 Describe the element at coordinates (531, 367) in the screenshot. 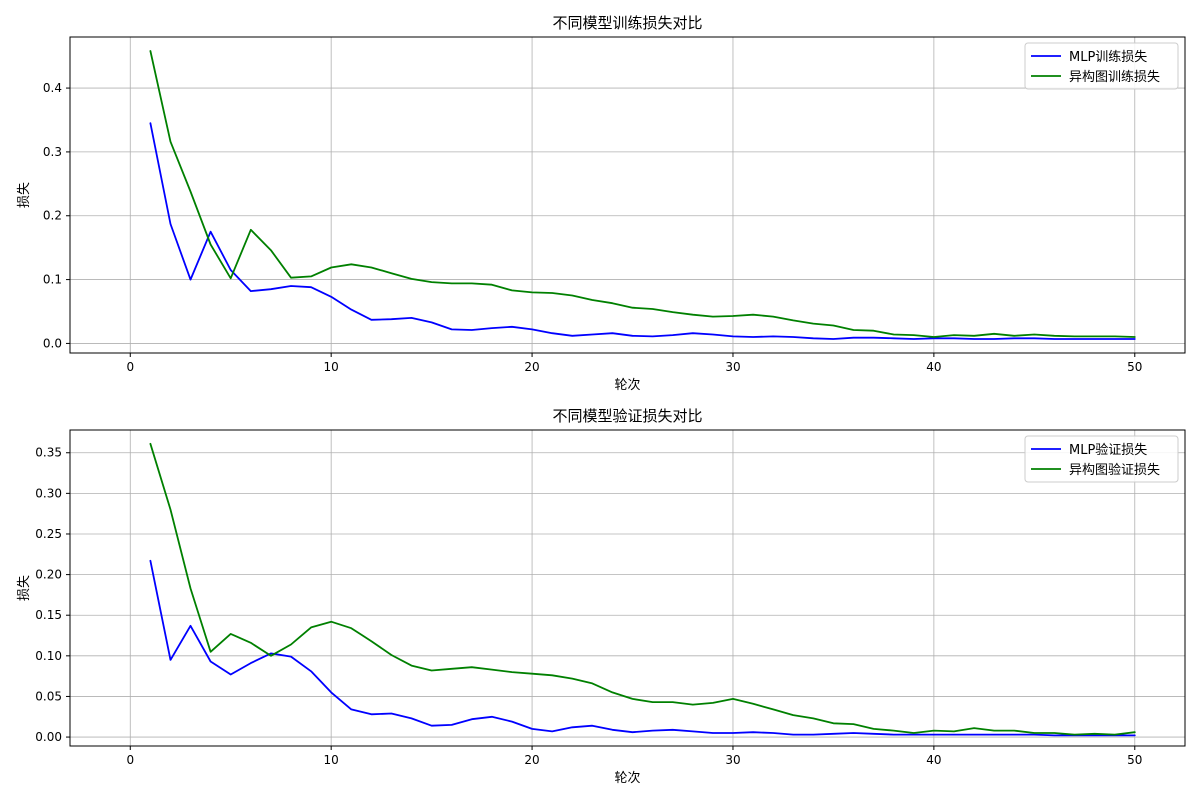

I see `train-x-tick-label: 20` at that location.